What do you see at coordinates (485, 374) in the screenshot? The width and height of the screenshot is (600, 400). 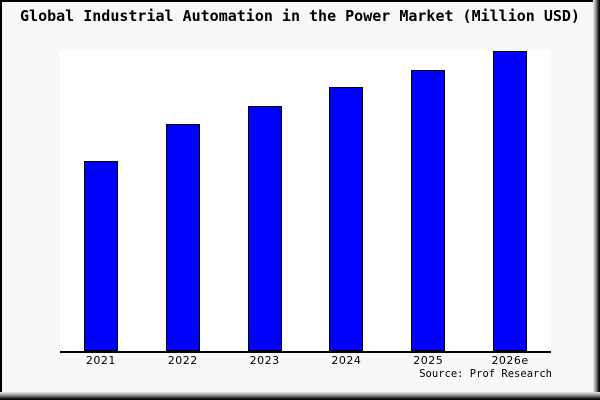 I see `source-note: Source: Prof Research` at bounding box center [485, 374].